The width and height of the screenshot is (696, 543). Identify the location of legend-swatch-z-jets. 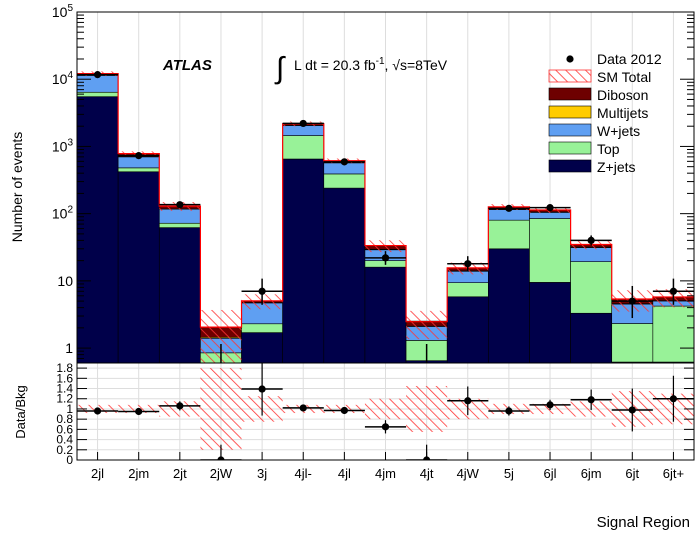
(570, 166).